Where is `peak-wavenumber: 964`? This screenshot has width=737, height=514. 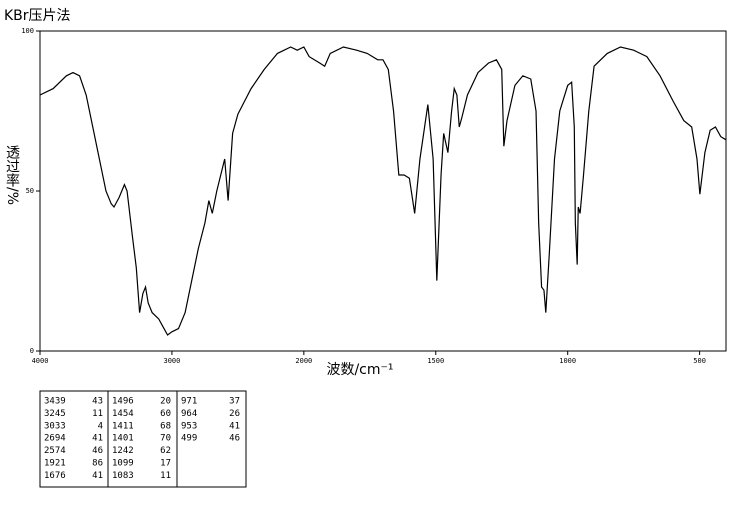 peak-wavenumber: 964 is located at coordinates (189, 414).